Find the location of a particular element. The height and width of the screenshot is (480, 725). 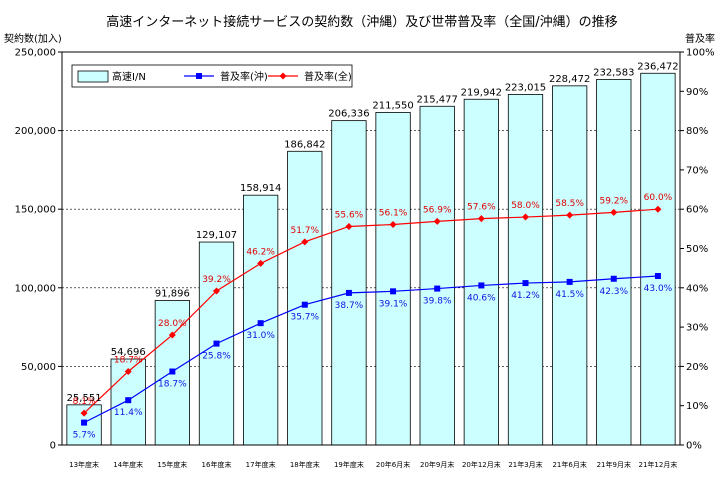

okinawa-rate-label: 39.1% is located at coordinates (393, 304).